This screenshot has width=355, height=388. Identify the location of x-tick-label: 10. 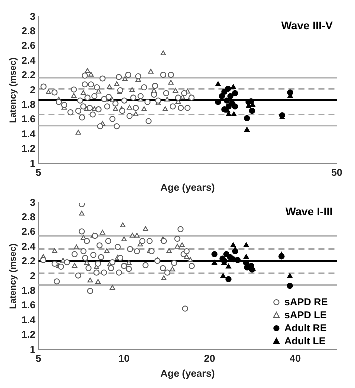
(124, 359).